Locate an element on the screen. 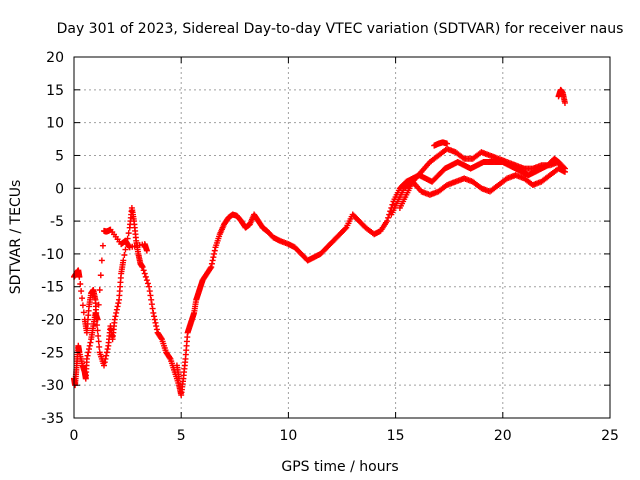 The width and height of the screenshot is (640, 480). x-tick-label: 15 is located at coordinates (396, 436).